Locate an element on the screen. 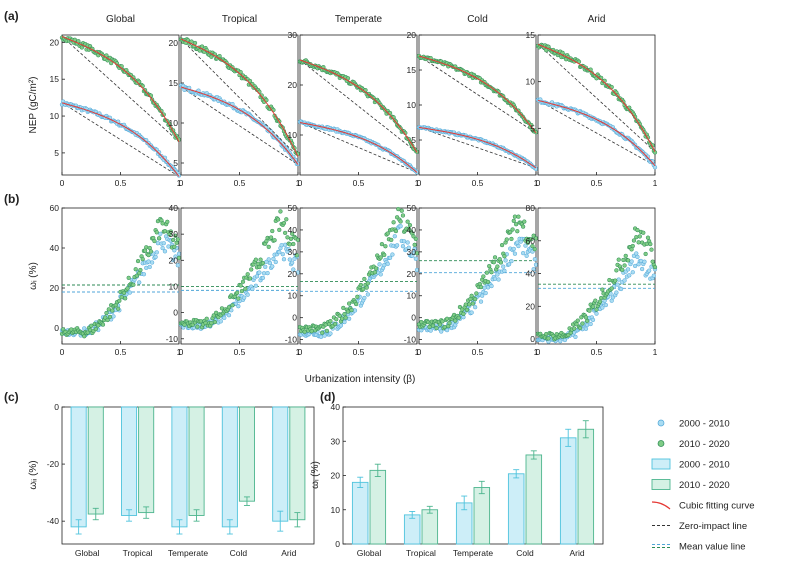  legend-label: 2010 - 2020 is located at coordinates (704, 444).